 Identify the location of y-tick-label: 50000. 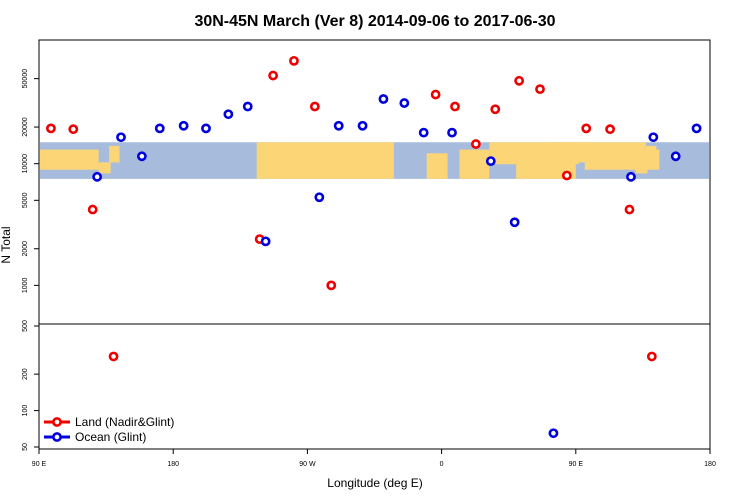
(25, 79).